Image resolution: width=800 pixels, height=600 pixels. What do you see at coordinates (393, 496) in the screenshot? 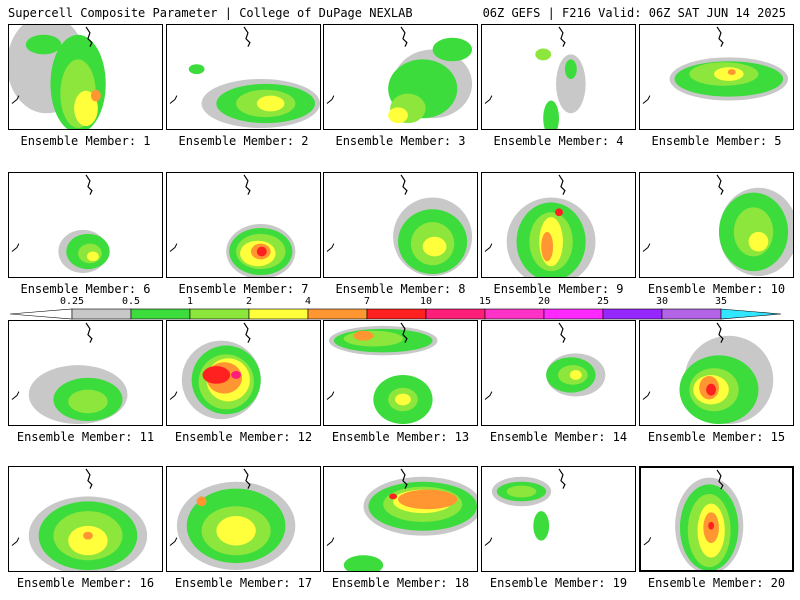
I see `scp-contour-red` at bounding box center [393, 496].